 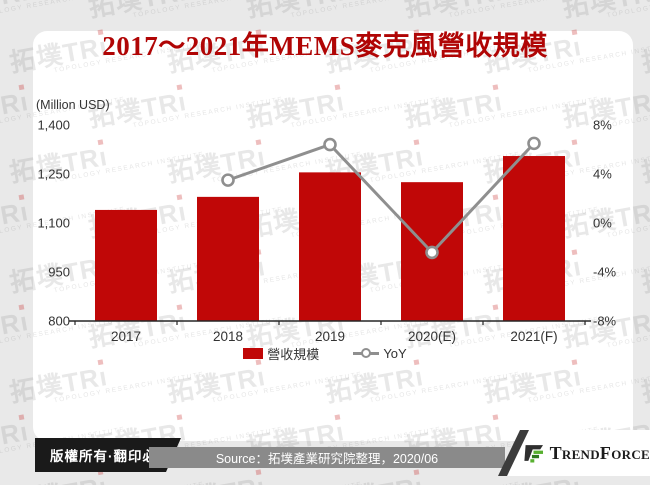 I want to click on yoy-marker-2020(E), so click(x=432, y=252).